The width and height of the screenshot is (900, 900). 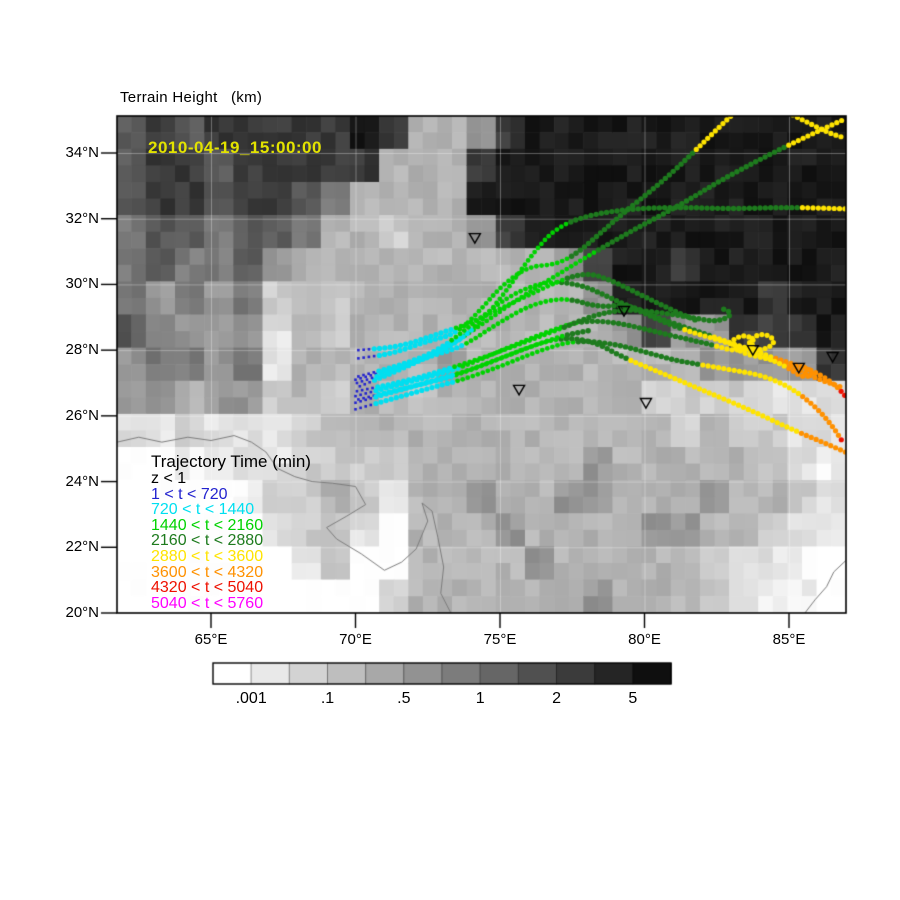 What do you see at coordinates (207, 572) in the screenshot?
I see `legend-entry: 3600 < t < 4320` at bounding box center [207, 572].